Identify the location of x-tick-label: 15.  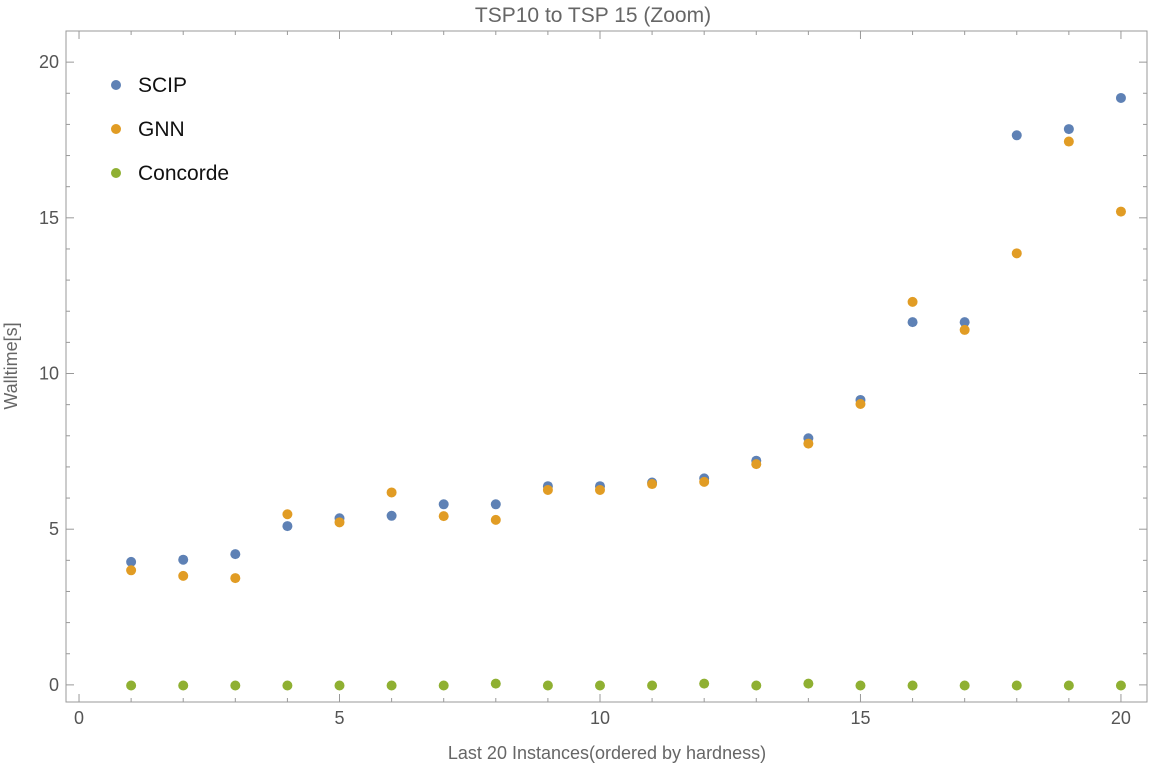
(860, 718).